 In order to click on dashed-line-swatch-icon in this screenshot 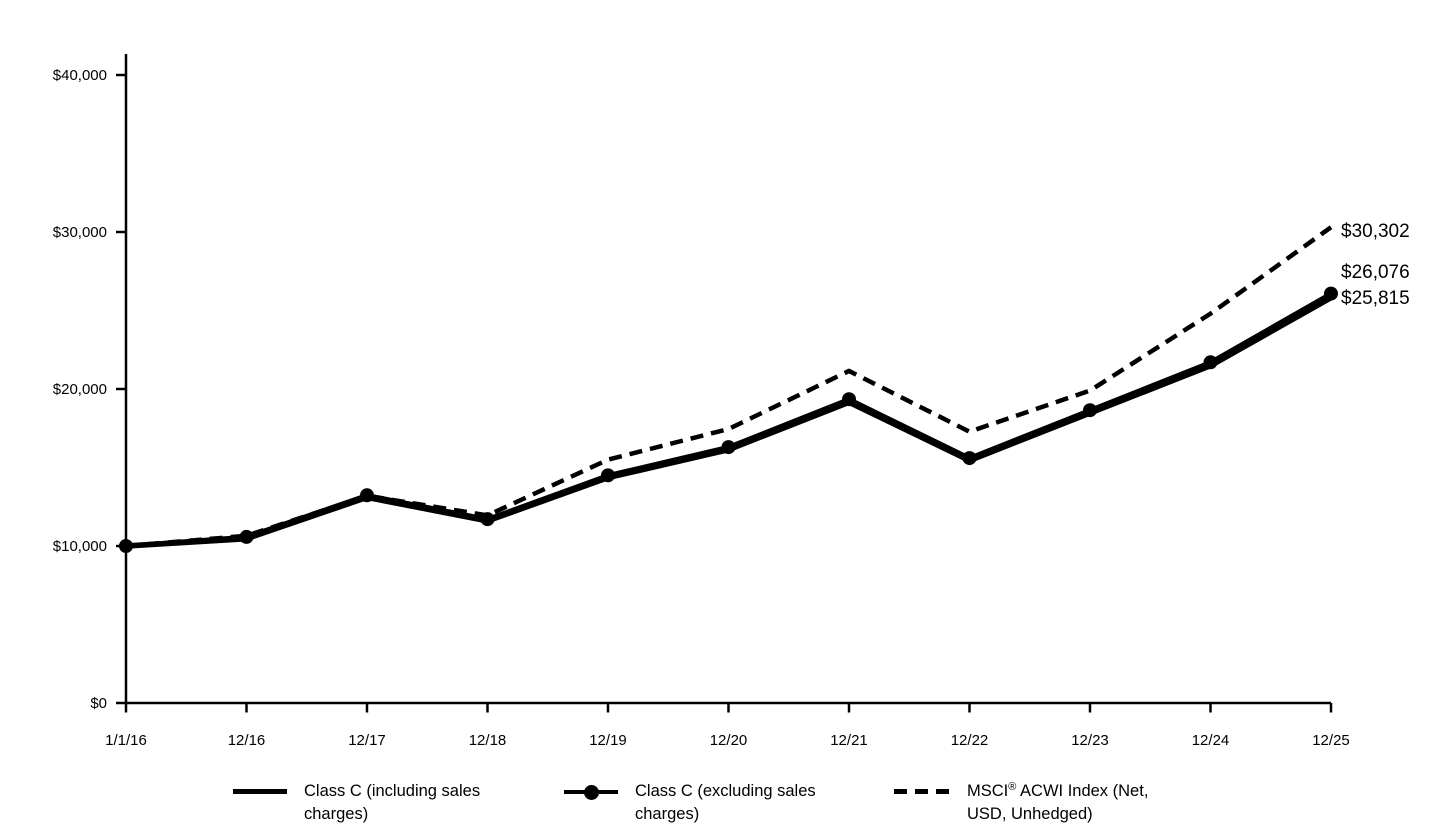, I will do `click(922, 791)`.